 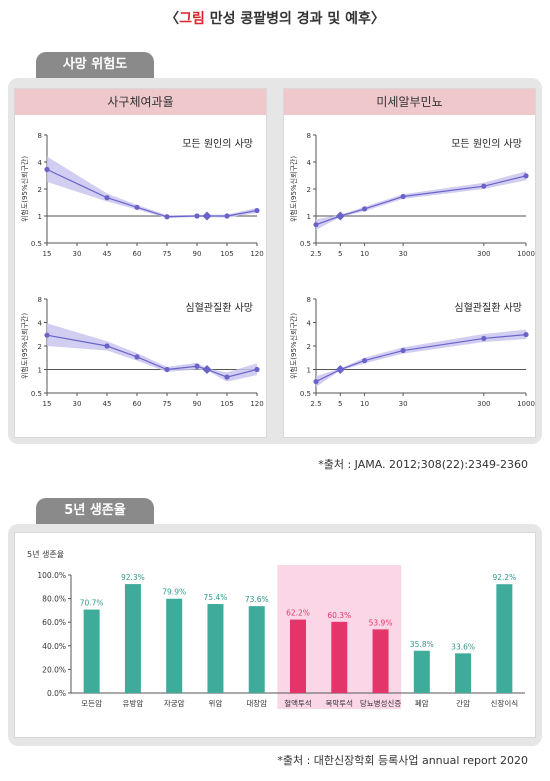 I want to click on albuminuria-card-header: 미세알부민뇨, so click(x=409, y=102).